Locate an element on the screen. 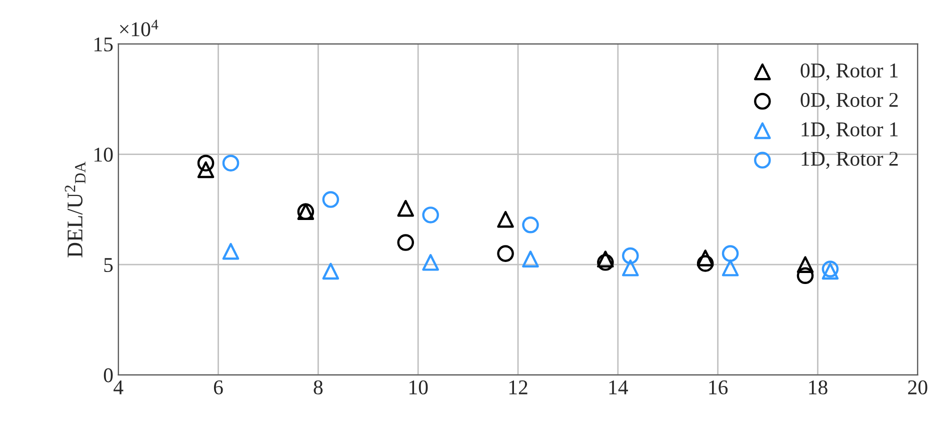 Image resolution: width=947 pixels, height=427 pixels. x-tick-label: 14 is located at coordinates (618, 387).